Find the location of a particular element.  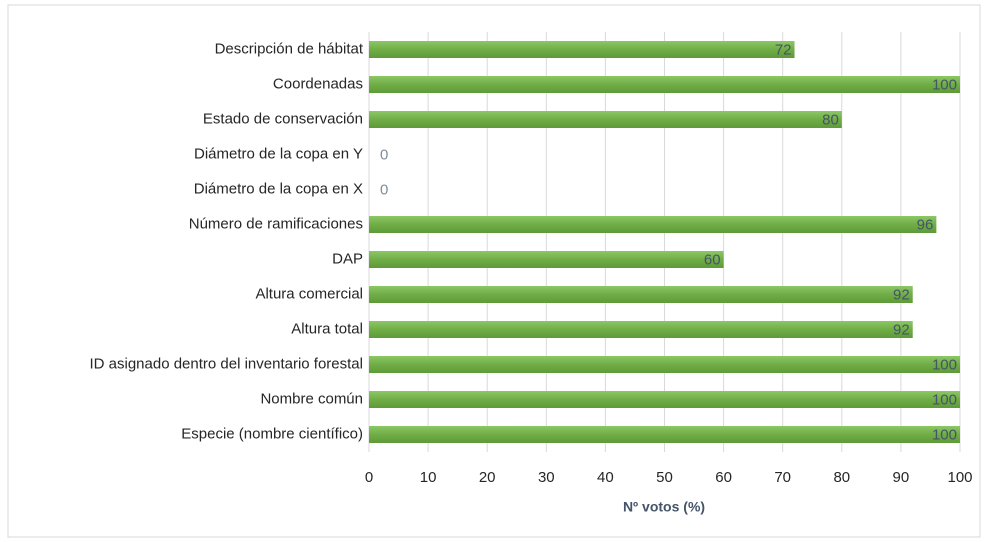

x-tick-label: 50 is located at coordinates (664, 477).